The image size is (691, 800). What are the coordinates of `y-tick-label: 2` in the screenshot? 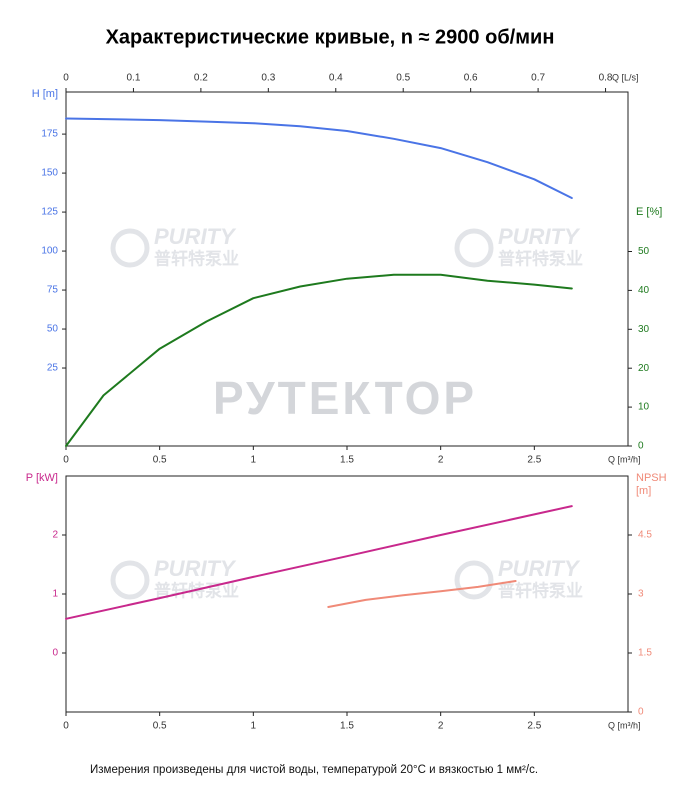 It's located at (55, 535).